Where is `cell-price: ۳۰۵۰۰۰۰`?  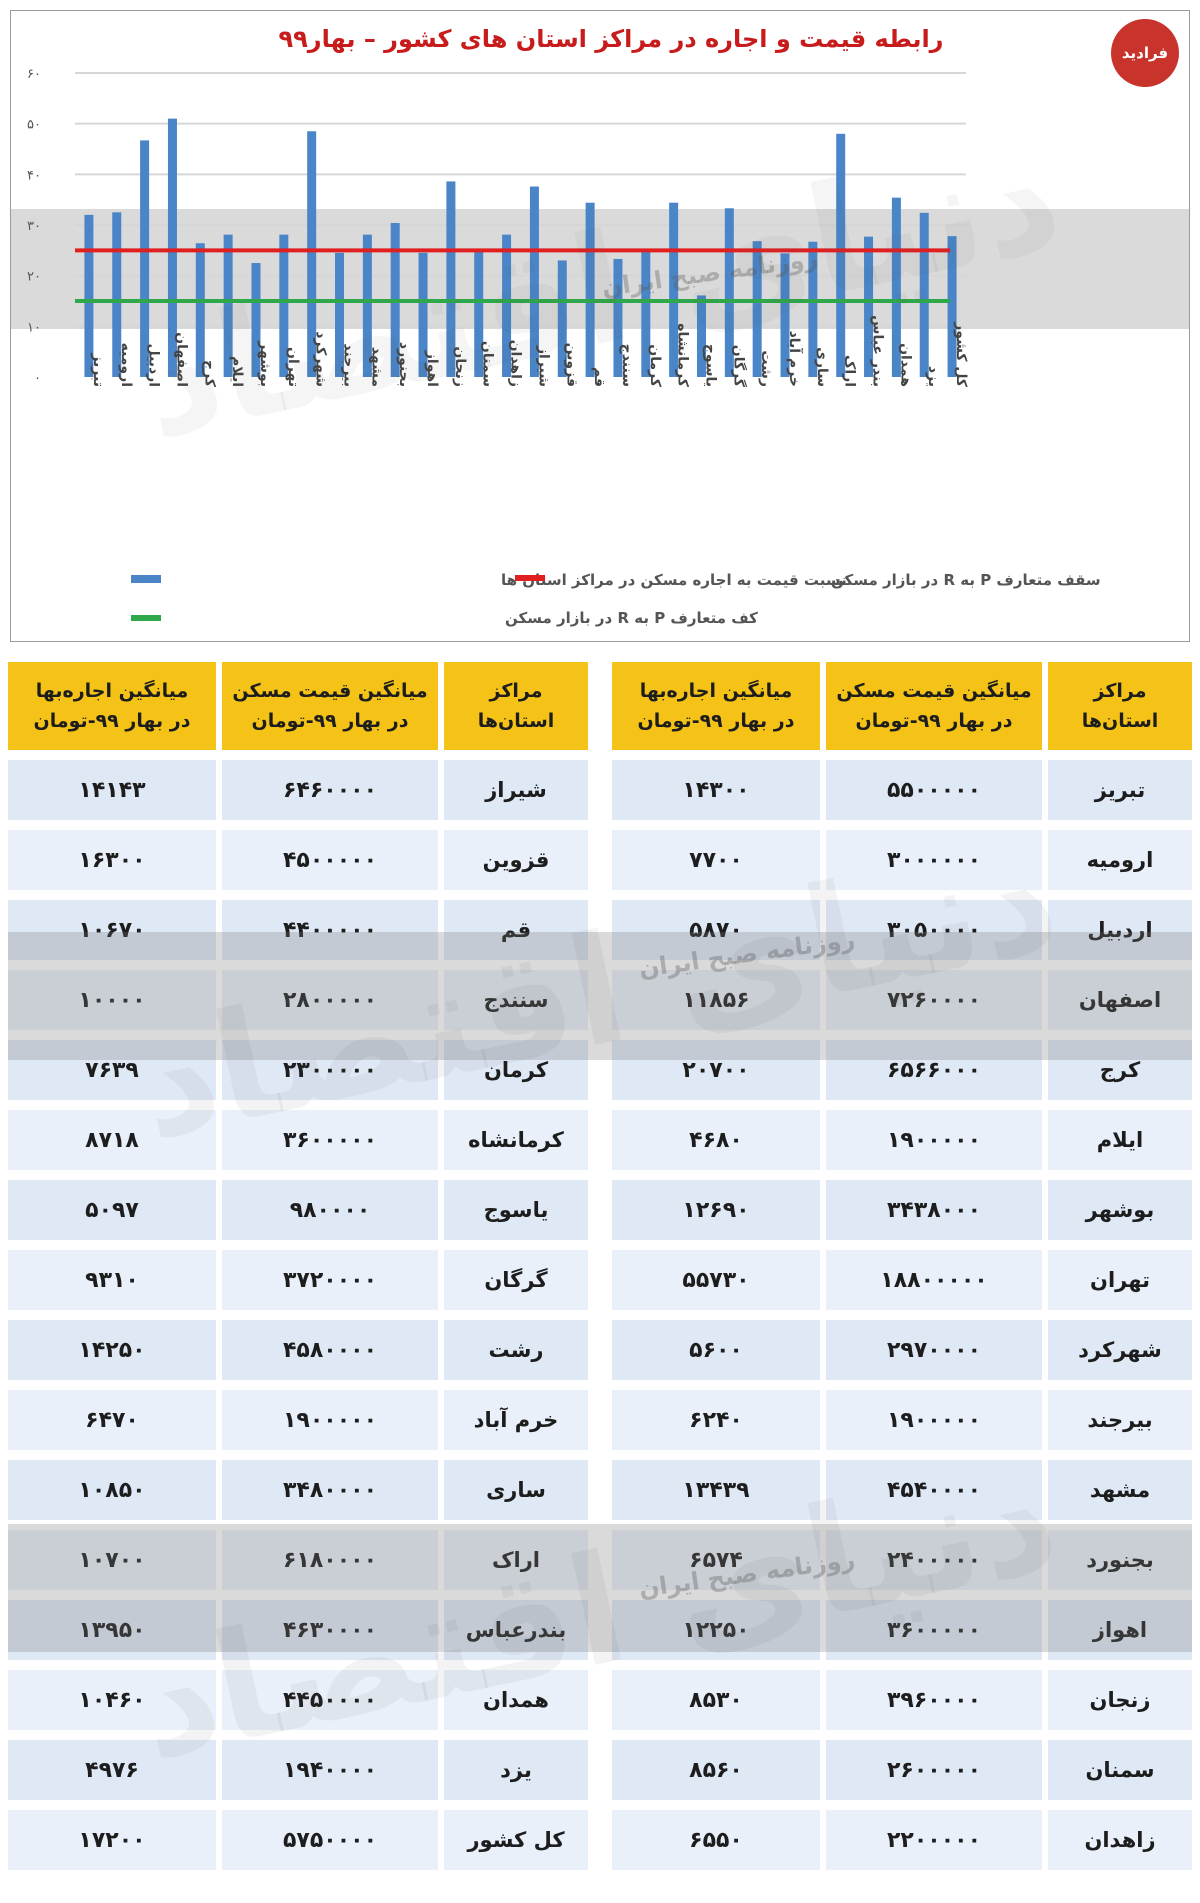 cell-price: ۳۰۵۰۰۰۰ is located at coordinates (931, 925).